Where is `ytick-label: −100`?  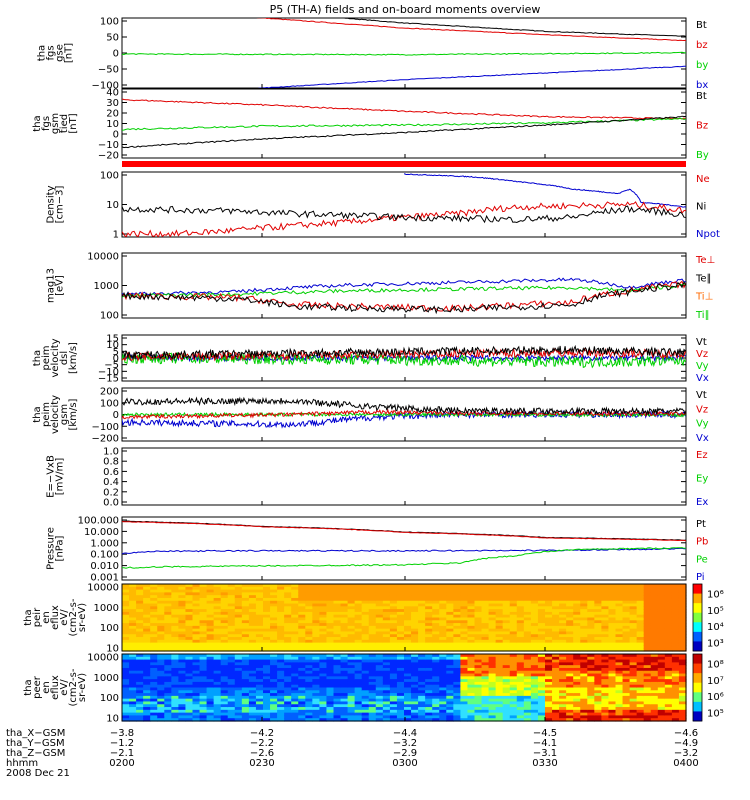 ytick-label: −100 is located at coordinates (105, 86).